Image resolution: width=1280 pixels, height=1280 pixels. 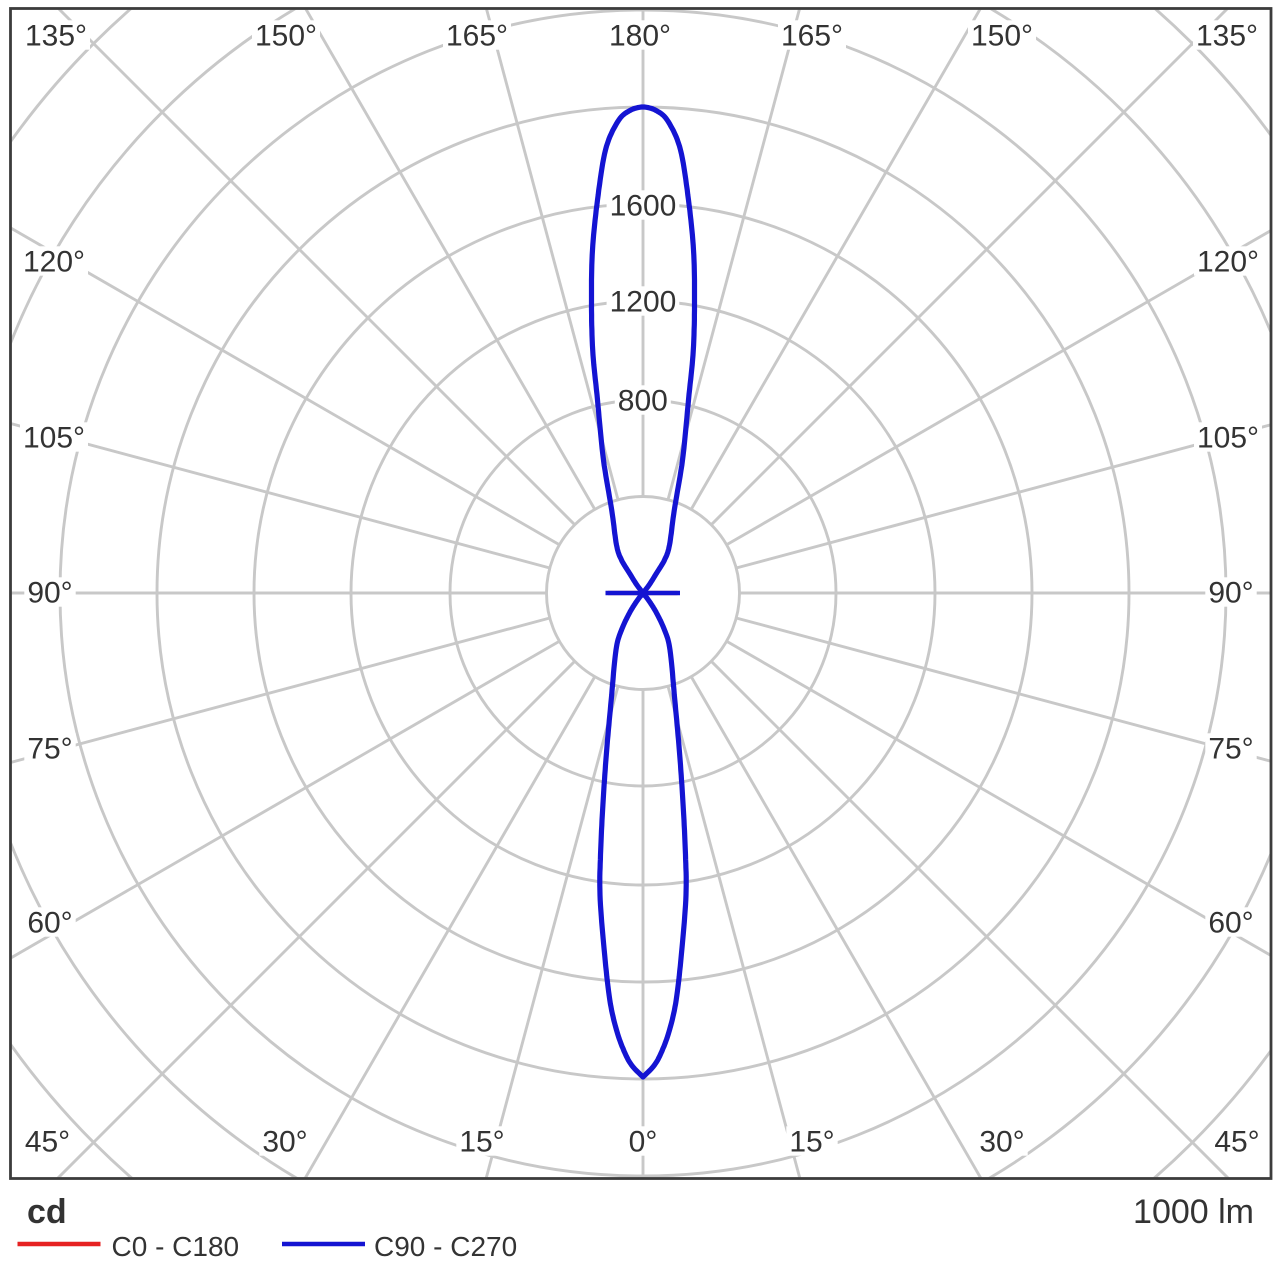 I want to click on svg-text: C90 - C270, so click(x=445, y=1246).